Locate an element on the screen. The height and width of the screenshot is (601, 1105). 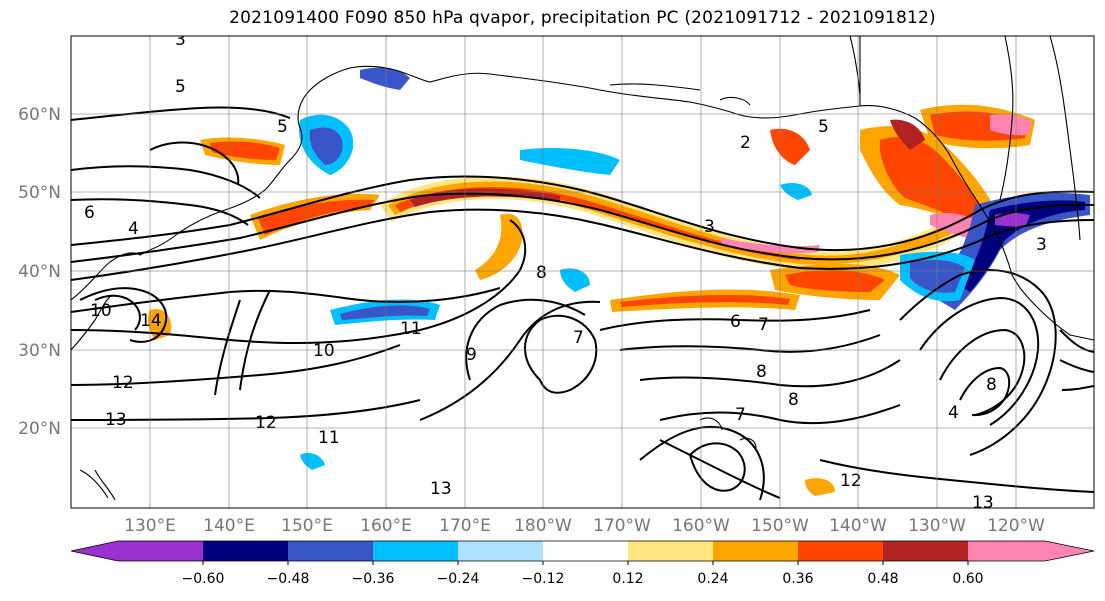
lon-label: 160°E is located at coordinates (386, 526).